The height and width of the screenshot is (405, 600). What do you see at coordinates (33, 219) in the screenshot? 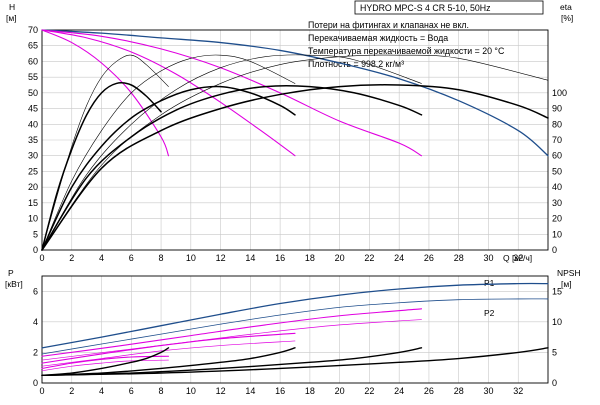
I see `head-y-left-tick-label: 10` at bounding box center [33, 219].